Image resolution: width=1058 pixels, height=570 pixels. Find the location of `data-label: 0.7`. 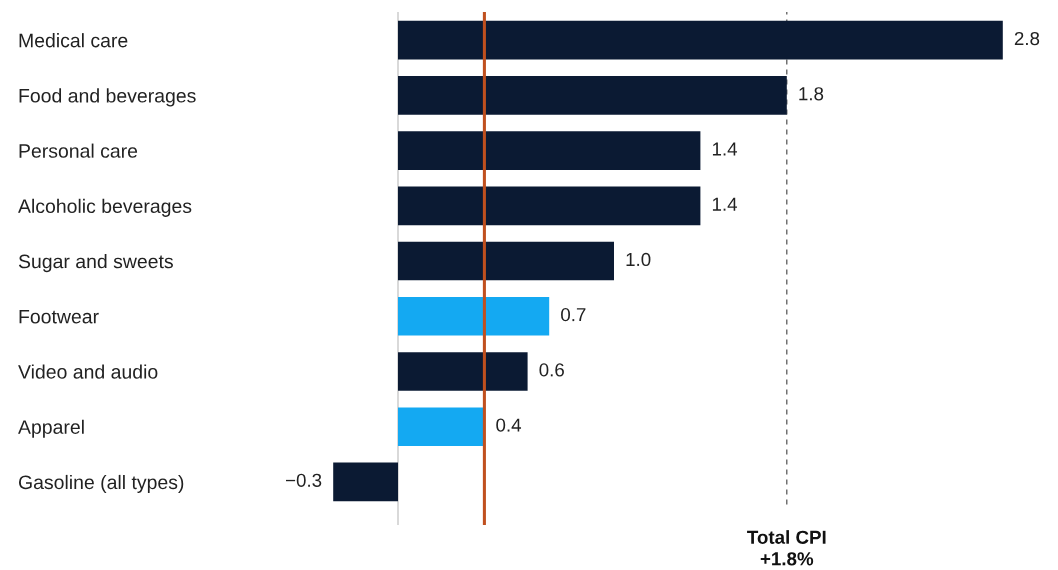

data-label: 0.7 is located at coordinates (573, 315).